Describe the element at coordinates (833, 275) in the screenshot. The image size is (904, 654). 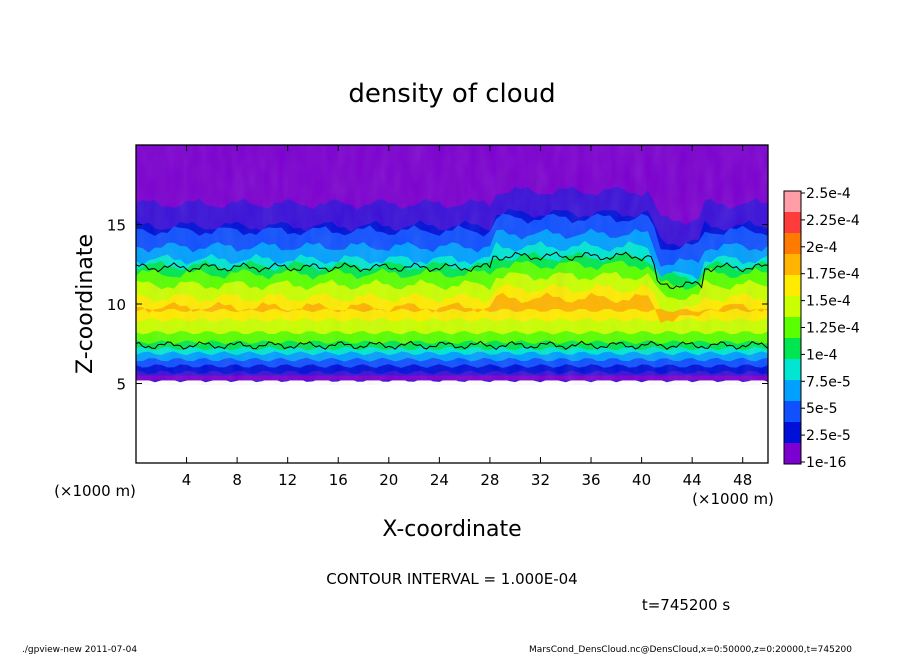
I see `colorbar-label: 1.75e-4` at that location.